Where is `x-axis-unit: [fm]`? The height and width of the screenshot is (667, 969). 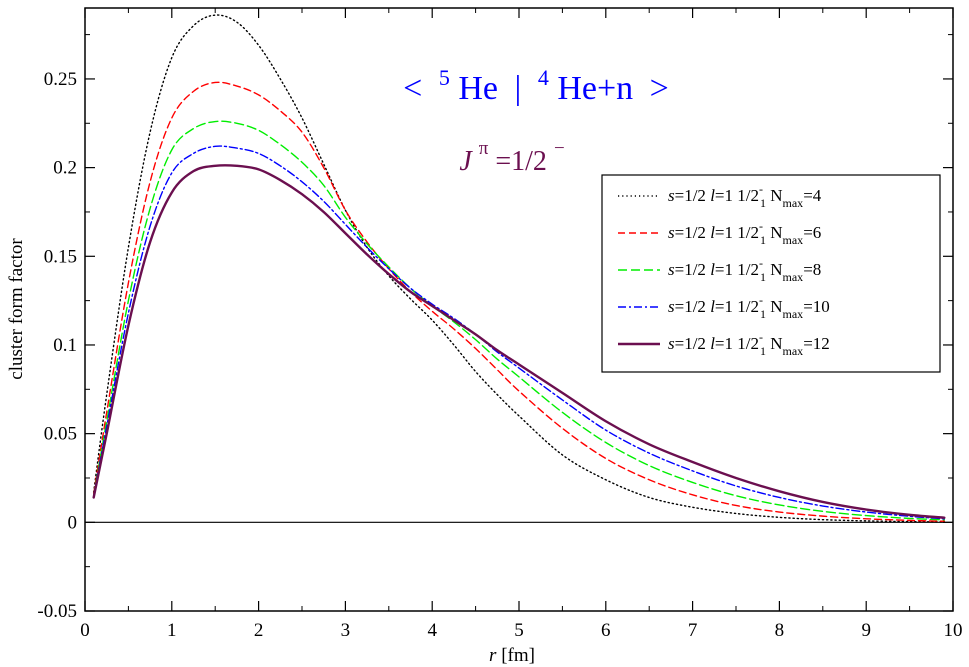 x-axis-unit: [fm] is located at coordinates (515, 655).